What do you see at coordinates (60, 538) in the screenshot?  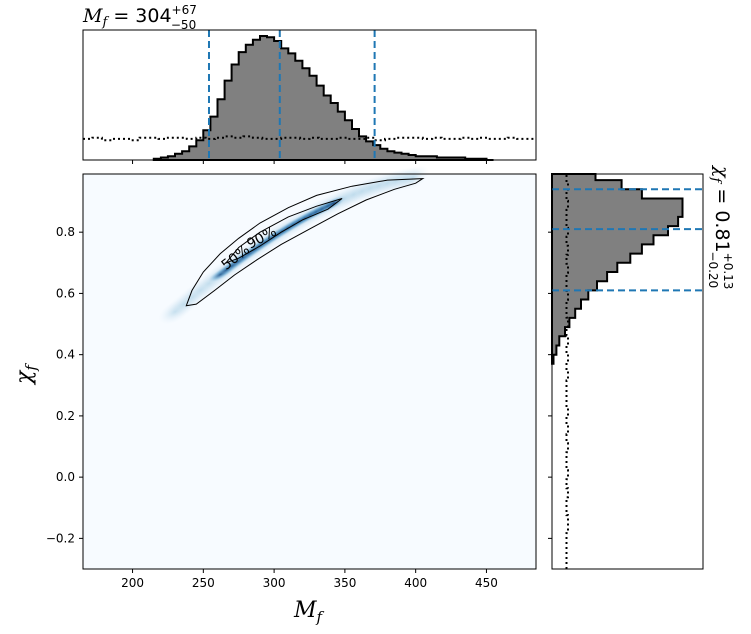 I see `y-tick-label: −0.2` at bounding box center [60, 538].